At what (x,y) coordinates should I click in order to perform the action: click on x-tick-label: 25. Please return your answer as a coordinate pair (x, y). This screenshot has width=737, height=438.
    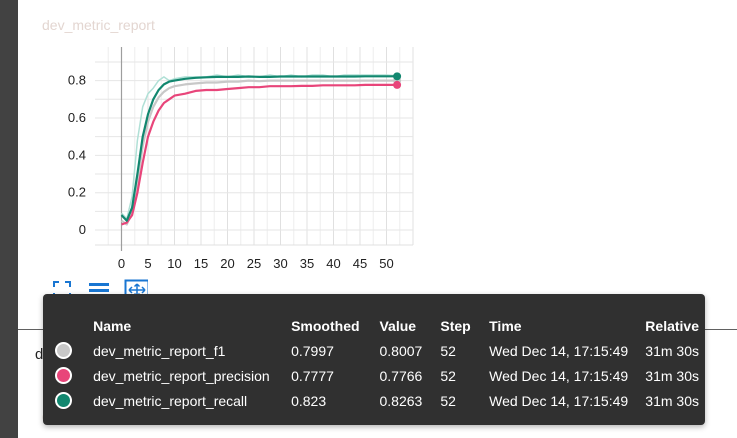
    Looking at the image, I should click on (254, 263).